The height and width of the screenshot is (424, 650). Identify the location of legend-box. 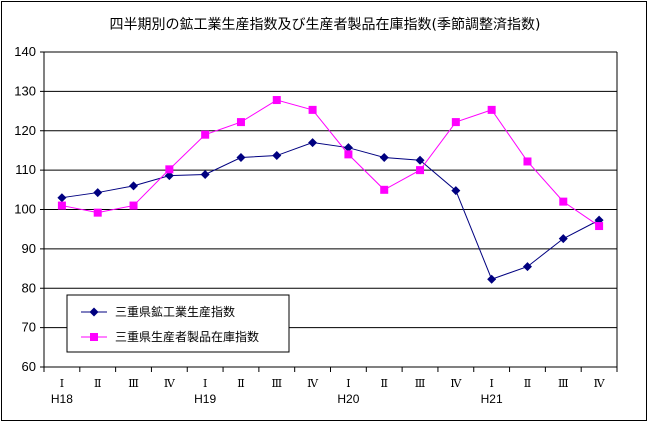
(178, 323).